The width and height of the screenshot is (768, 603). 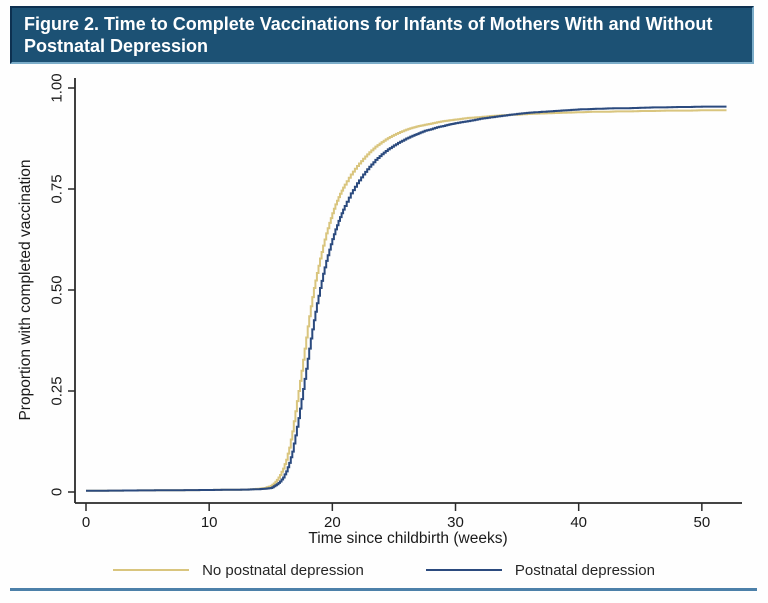 I want to click on x-axis-title: Time since childbirth (weeks), so click(x=407, y=538).